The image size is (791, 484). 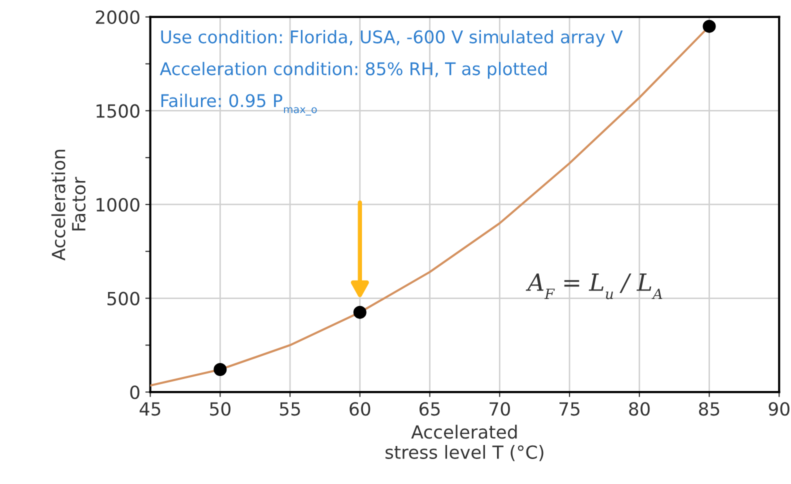 I want to click on x-tick-label: 60, so click(x=360, y=409).